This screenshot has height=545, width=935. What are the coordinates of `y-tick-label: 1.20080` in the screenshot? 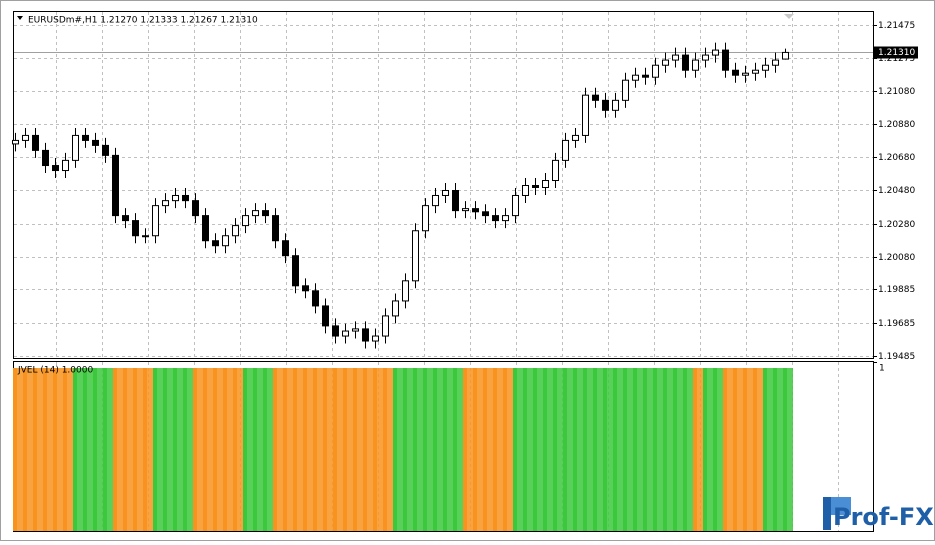 It's located at (896, 258).